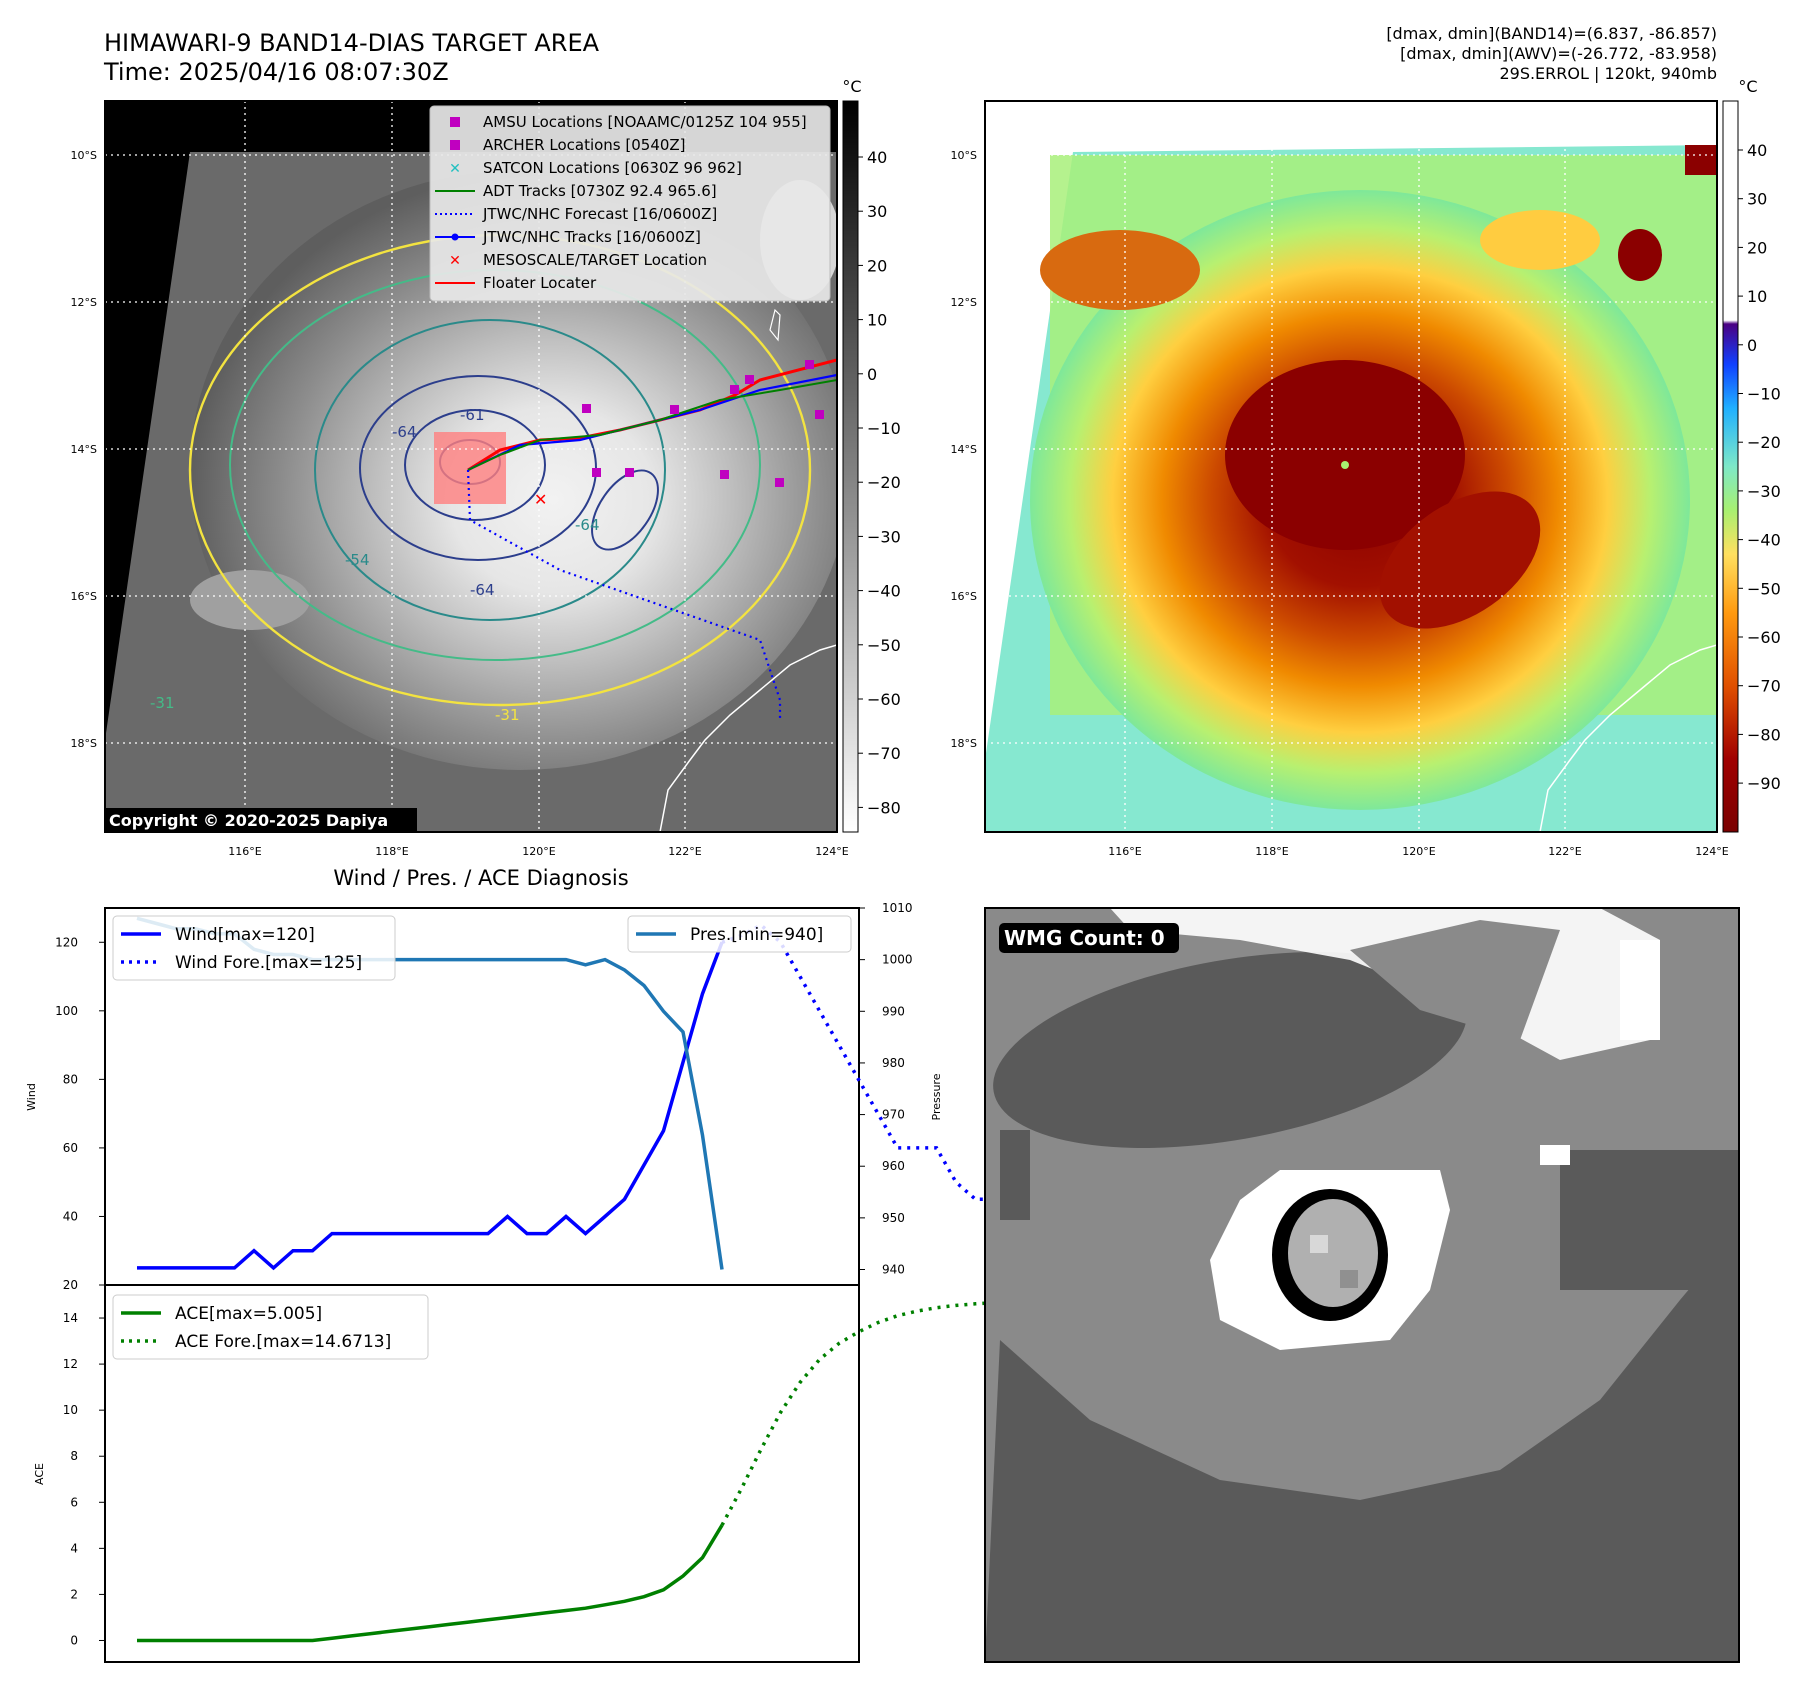  I want to click on ace-tick-label: 14, so click(70, 1318).